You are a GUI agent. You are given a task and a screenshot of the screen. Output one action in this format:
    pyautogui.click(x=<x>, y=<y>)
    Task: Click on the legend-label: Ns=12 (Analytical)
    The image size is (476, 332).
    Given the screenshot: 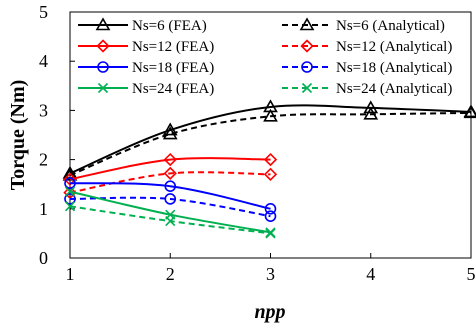 What is the action you would take?
    pyautogui.click(x=394, y=47)
    